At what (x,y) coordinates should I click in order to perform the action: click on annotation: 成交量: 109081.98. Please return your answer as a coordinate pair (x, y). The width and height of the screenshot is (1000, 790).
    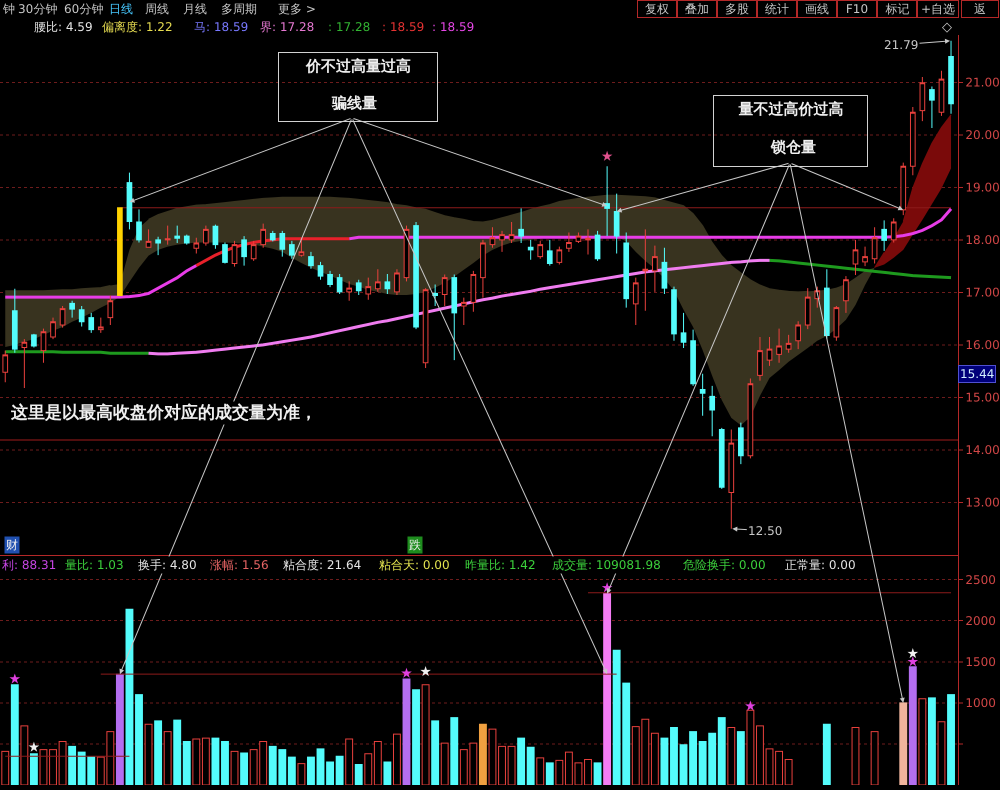
    Looking at the image, I should click on (606, 565).